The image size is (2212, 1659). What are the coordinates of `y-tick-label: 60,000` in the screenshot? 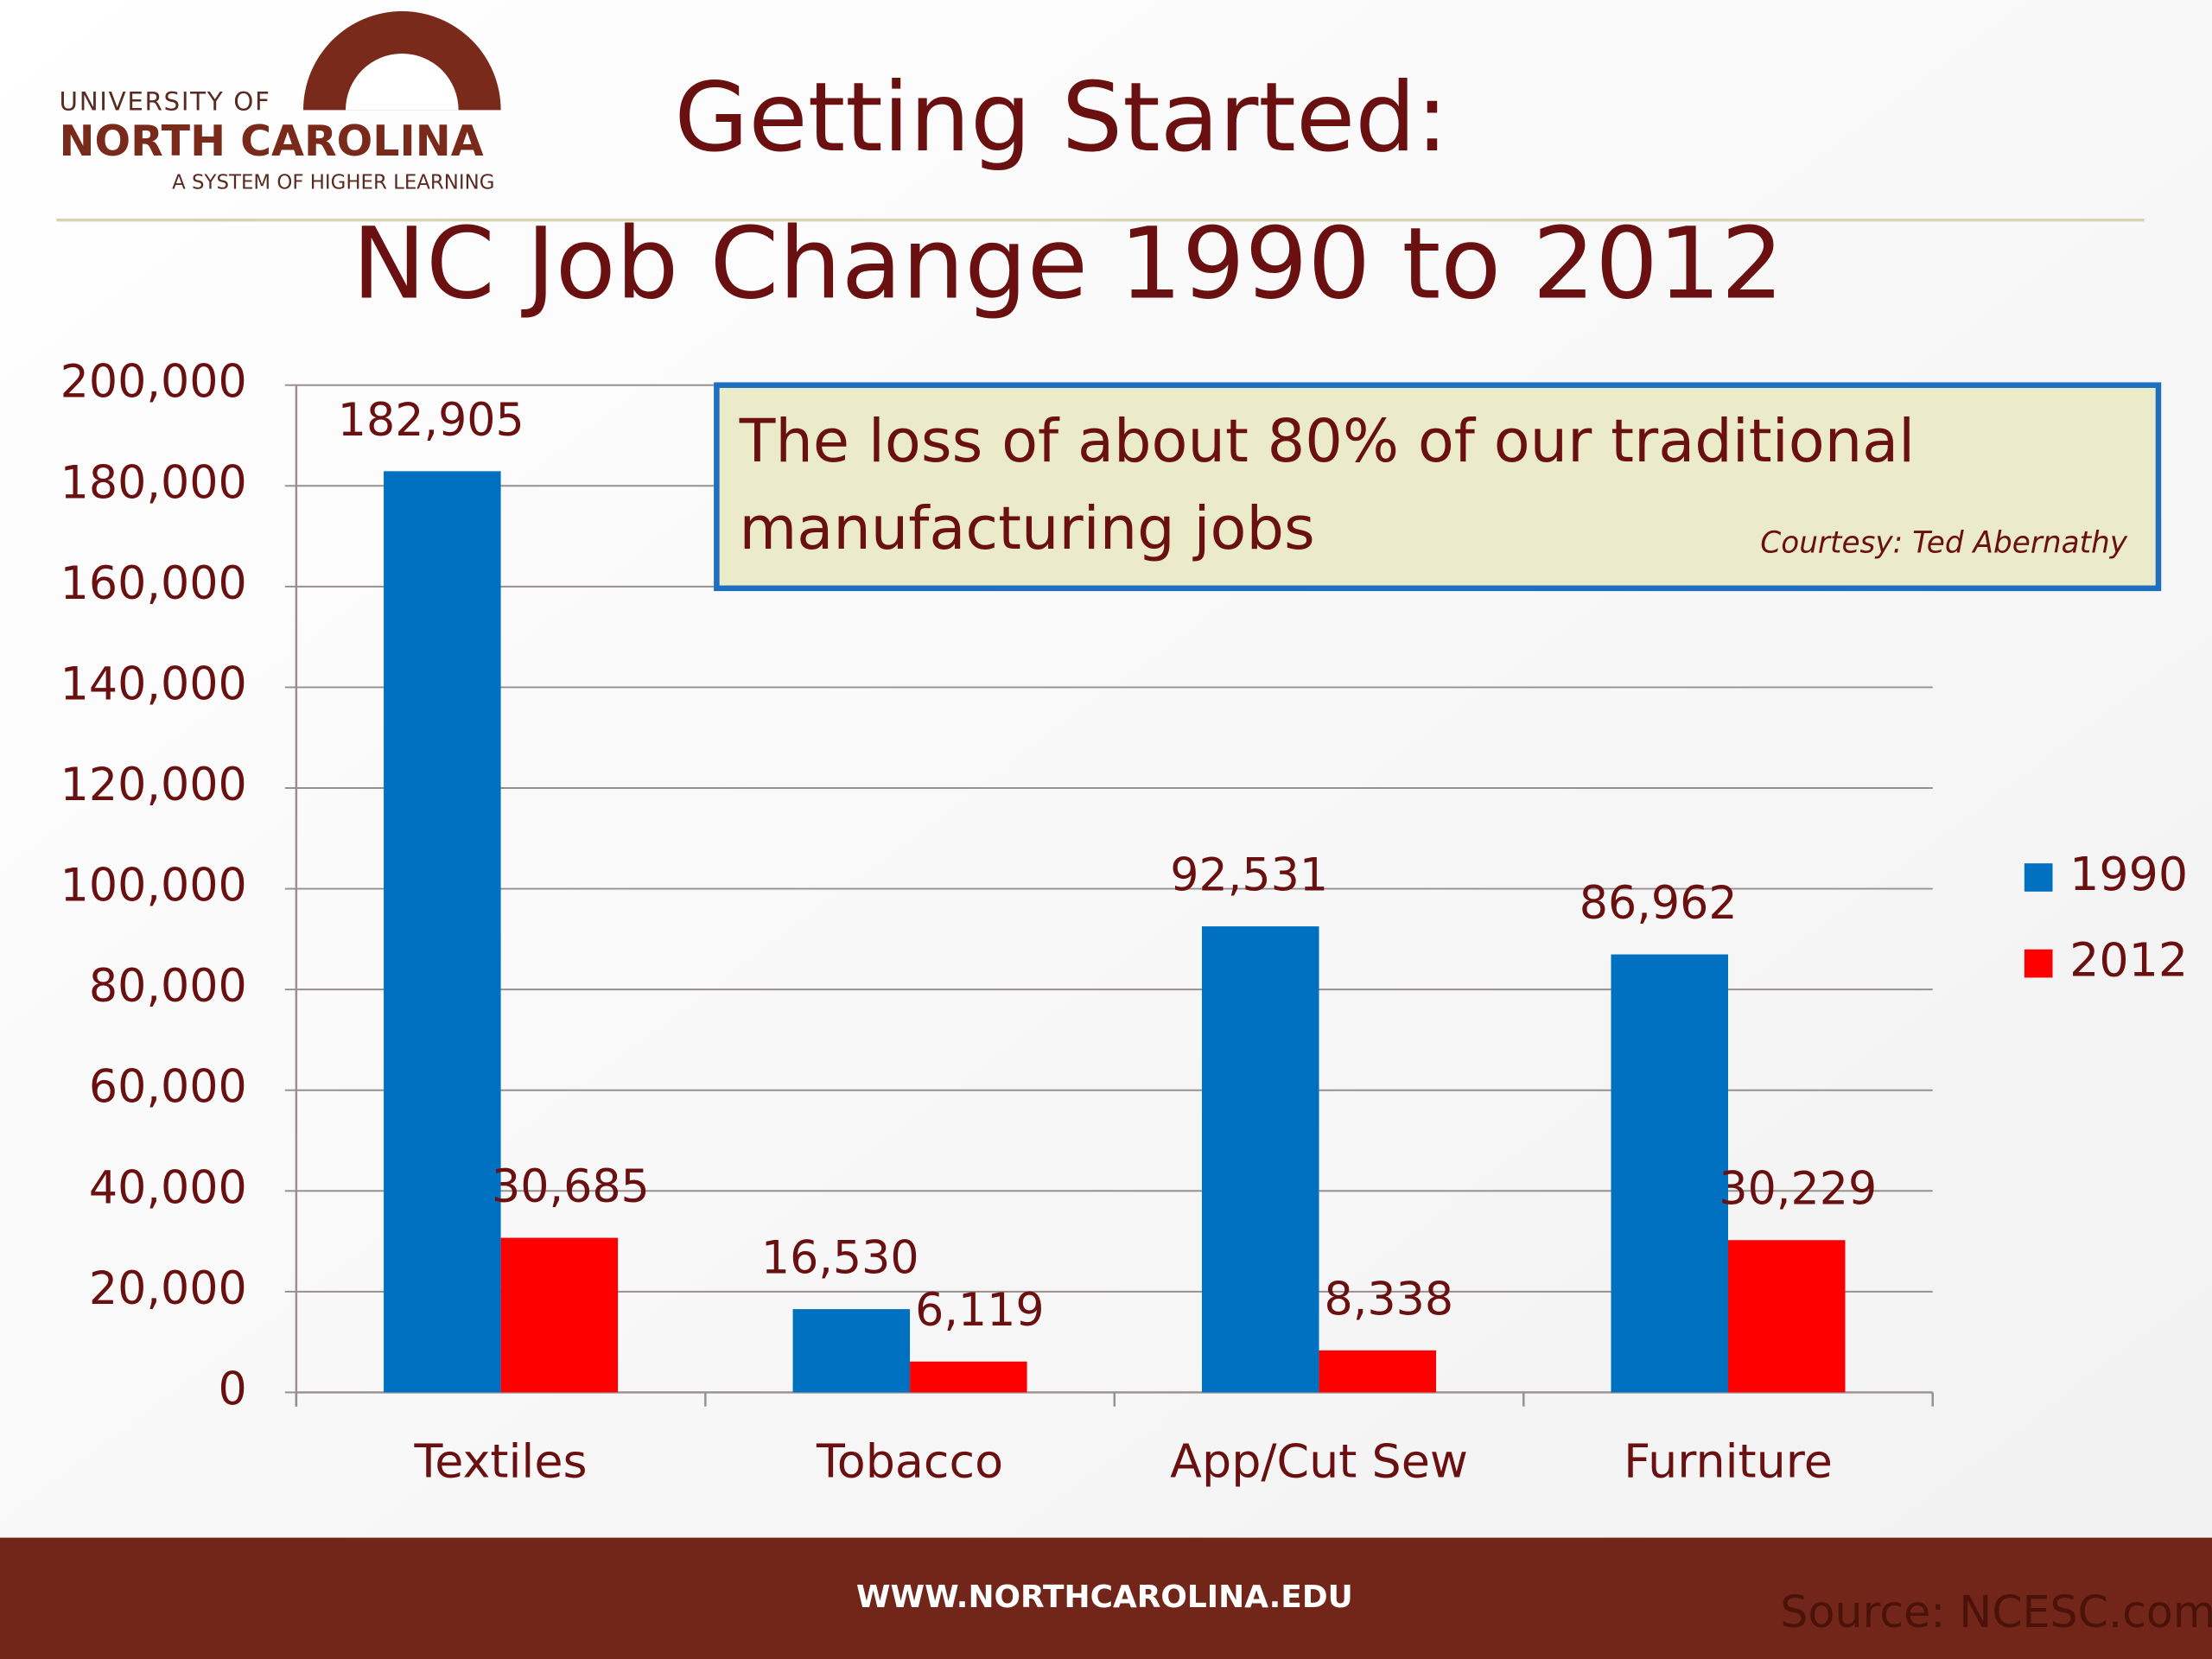 It's located at (168, 1088).